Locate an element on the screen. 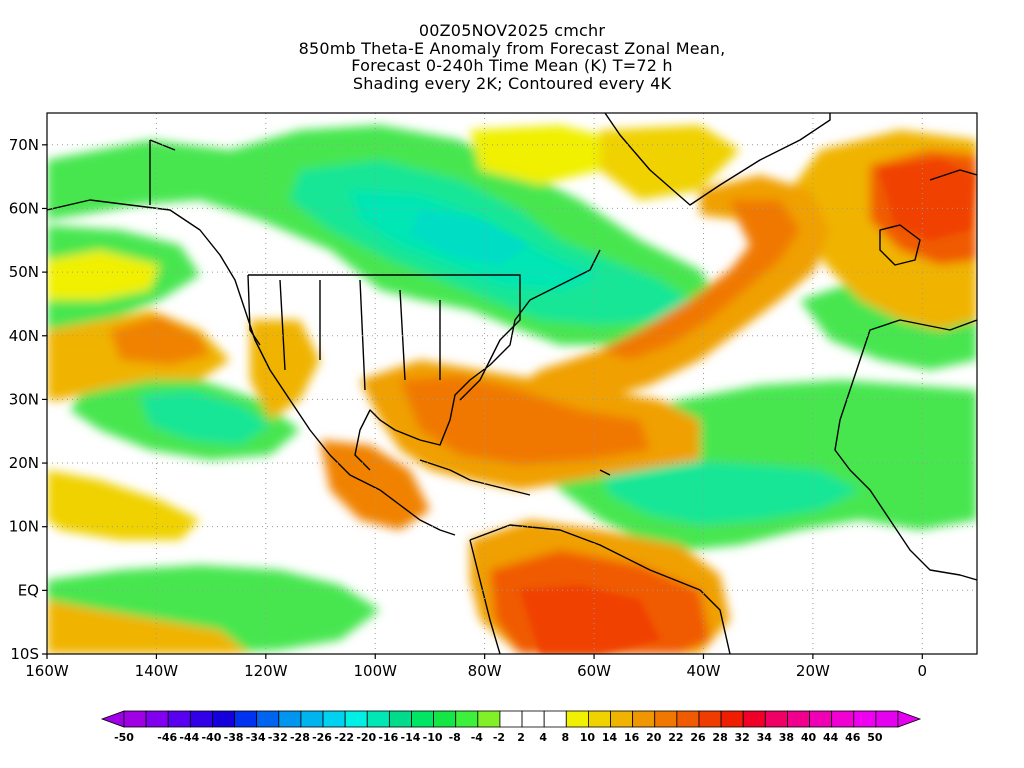 The width and height of the screenshot is (1024, 768). colorbar-label: -20 is located at coordinates (366, 737).